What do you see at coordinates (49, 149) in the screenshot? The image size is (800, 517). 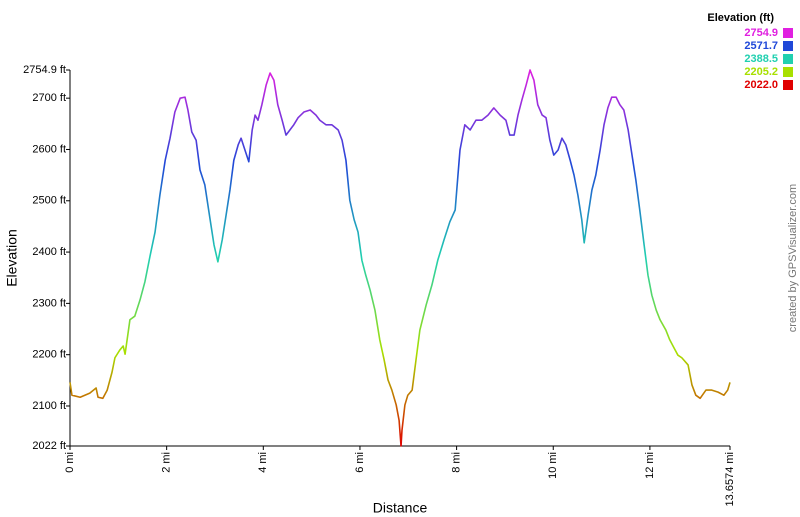 I see `y-tick-label: 2600 ft` at bounding box center [49, 149].